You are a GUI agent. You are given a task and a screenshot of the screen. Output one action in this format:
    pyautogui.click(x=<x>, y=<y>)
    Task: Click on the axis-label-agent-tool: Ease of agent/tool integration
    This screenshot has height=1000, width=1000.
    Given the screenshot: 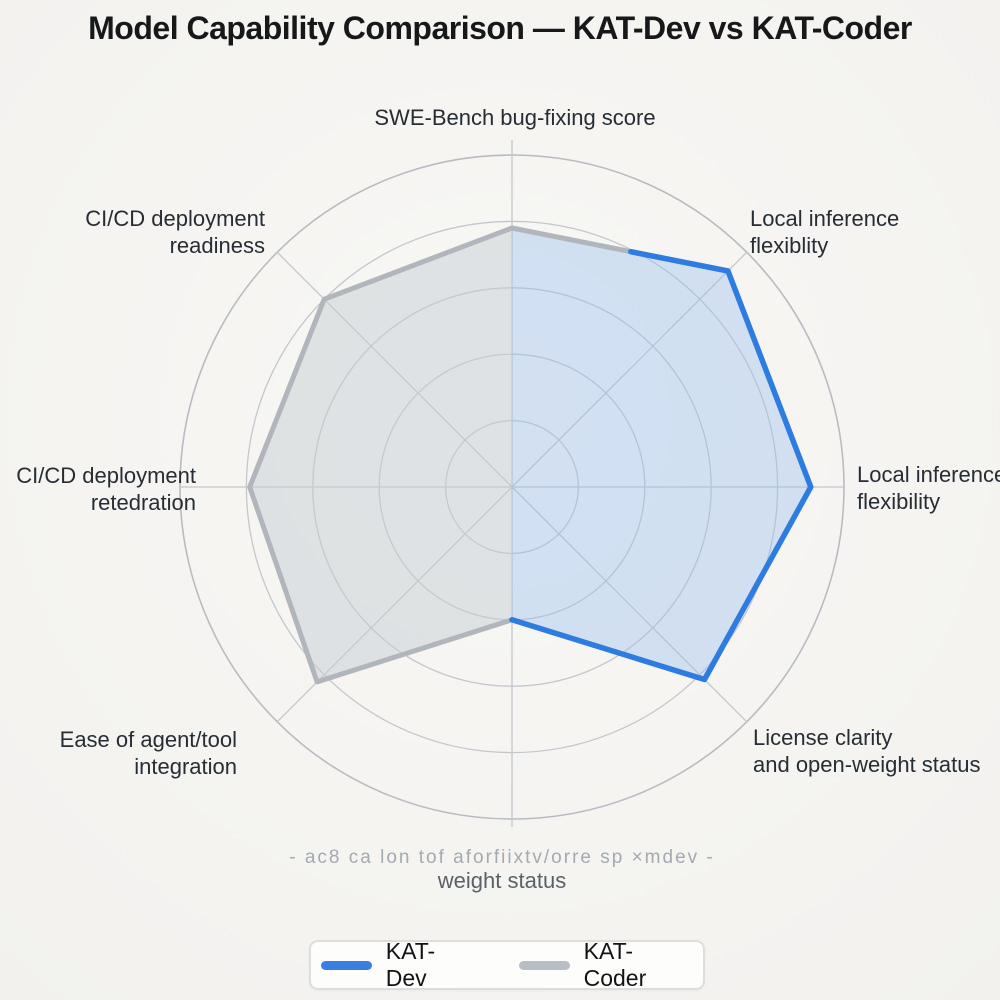 What is the action you would take?
    pyautogui.click(x=148, y=753)
    